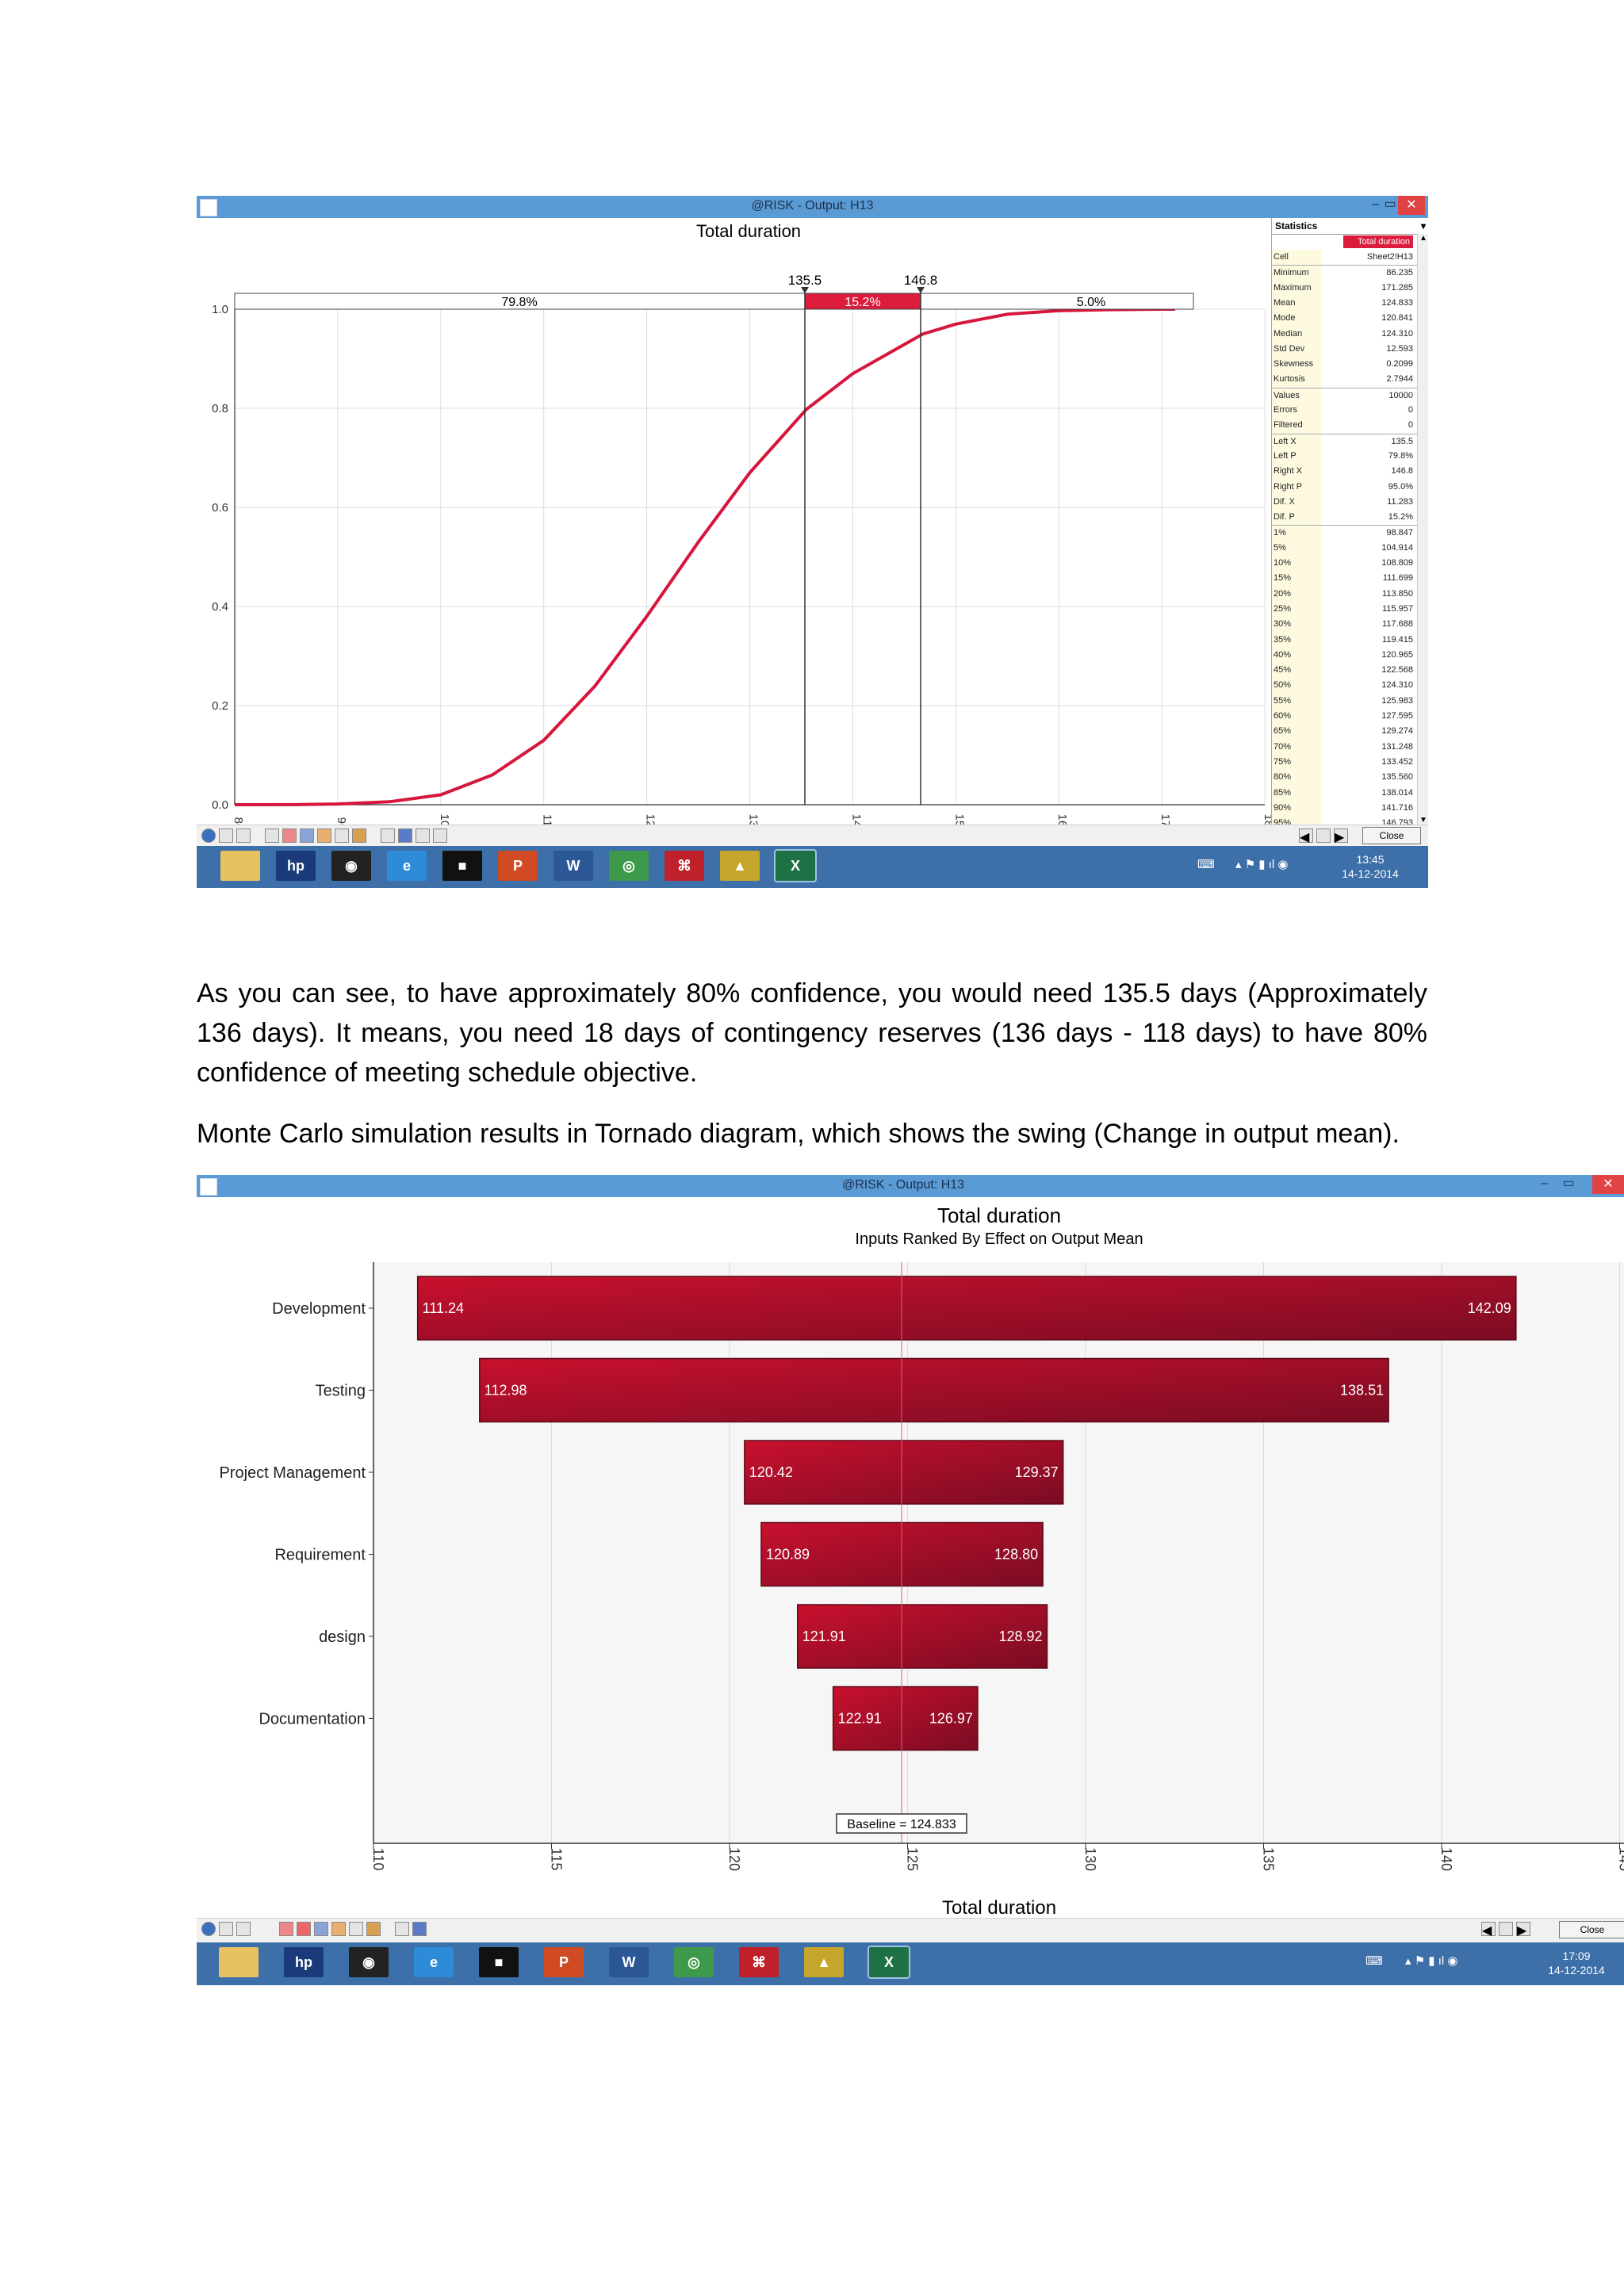 The height and width of the screenshot is (2296, 1624). What do you see at coordinates (921, 290) in the screenshot?
I see `right-marker-handle` at bounding box center [921, 290].